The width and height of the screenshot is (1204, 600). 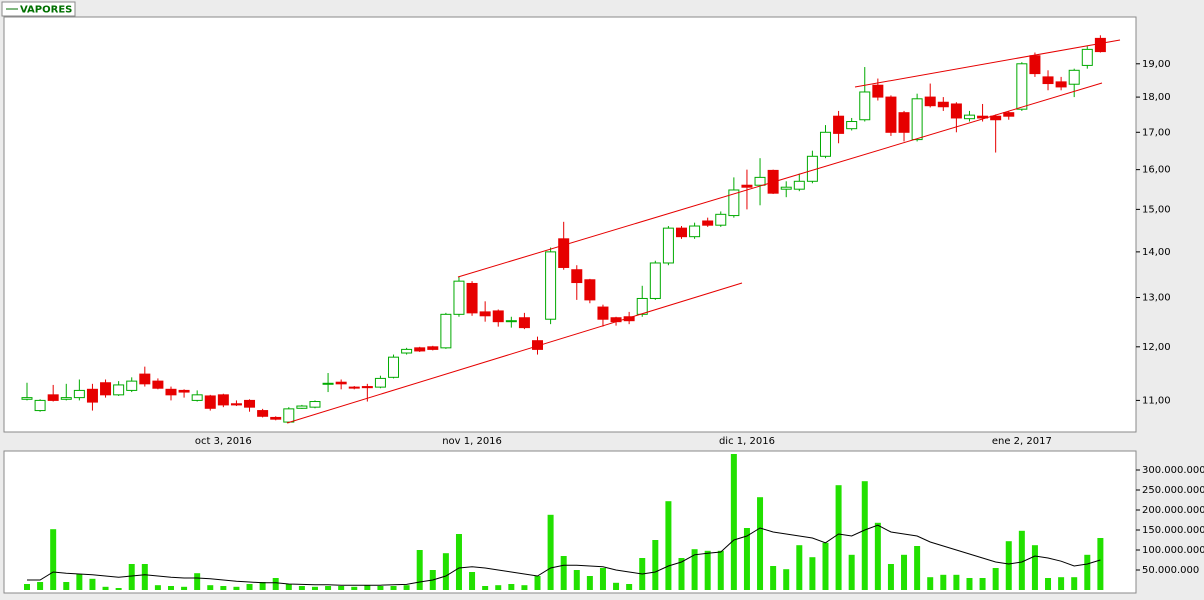 I want to click on legend-label: VAPORES, so click(x=46, y=10).